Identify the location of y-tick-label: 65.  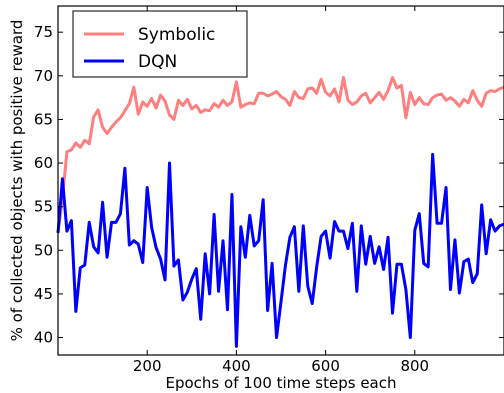
(43, 119).